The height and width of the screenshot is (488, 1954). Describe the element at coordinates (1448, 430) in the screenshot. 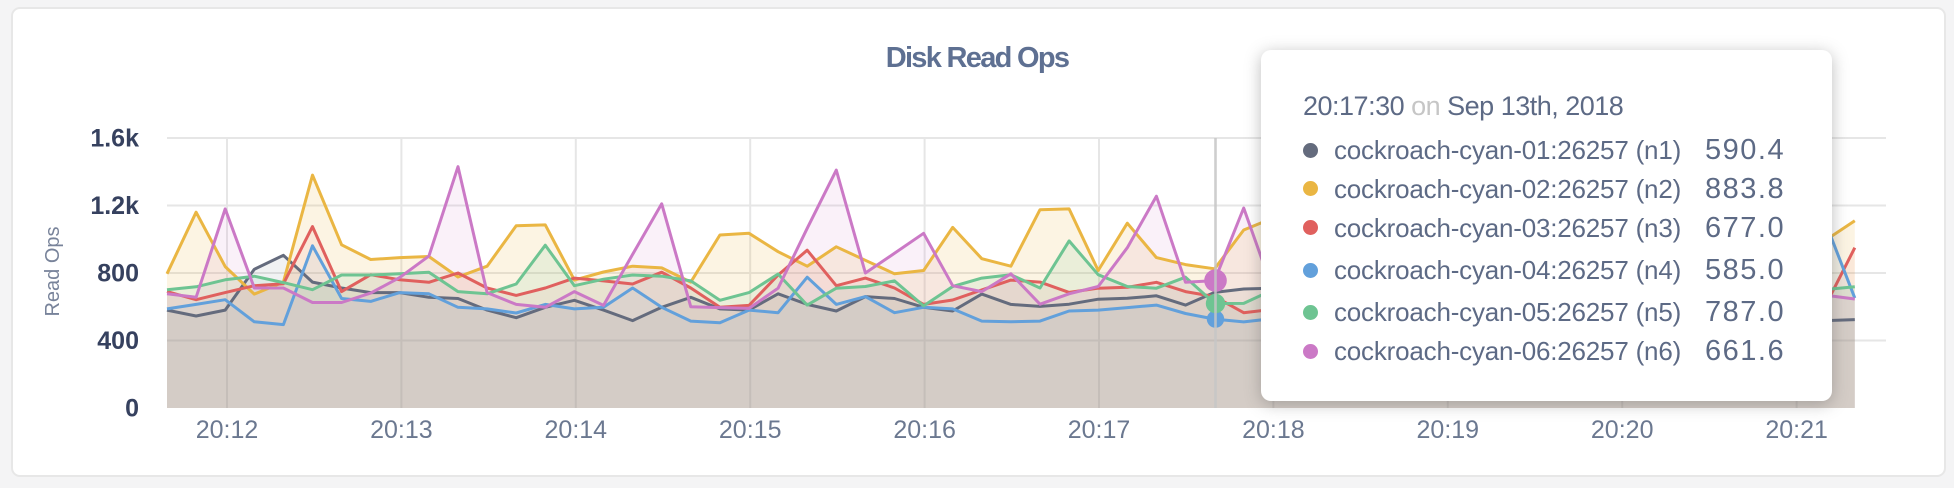

I see `svg-text: 20:19` at that location.